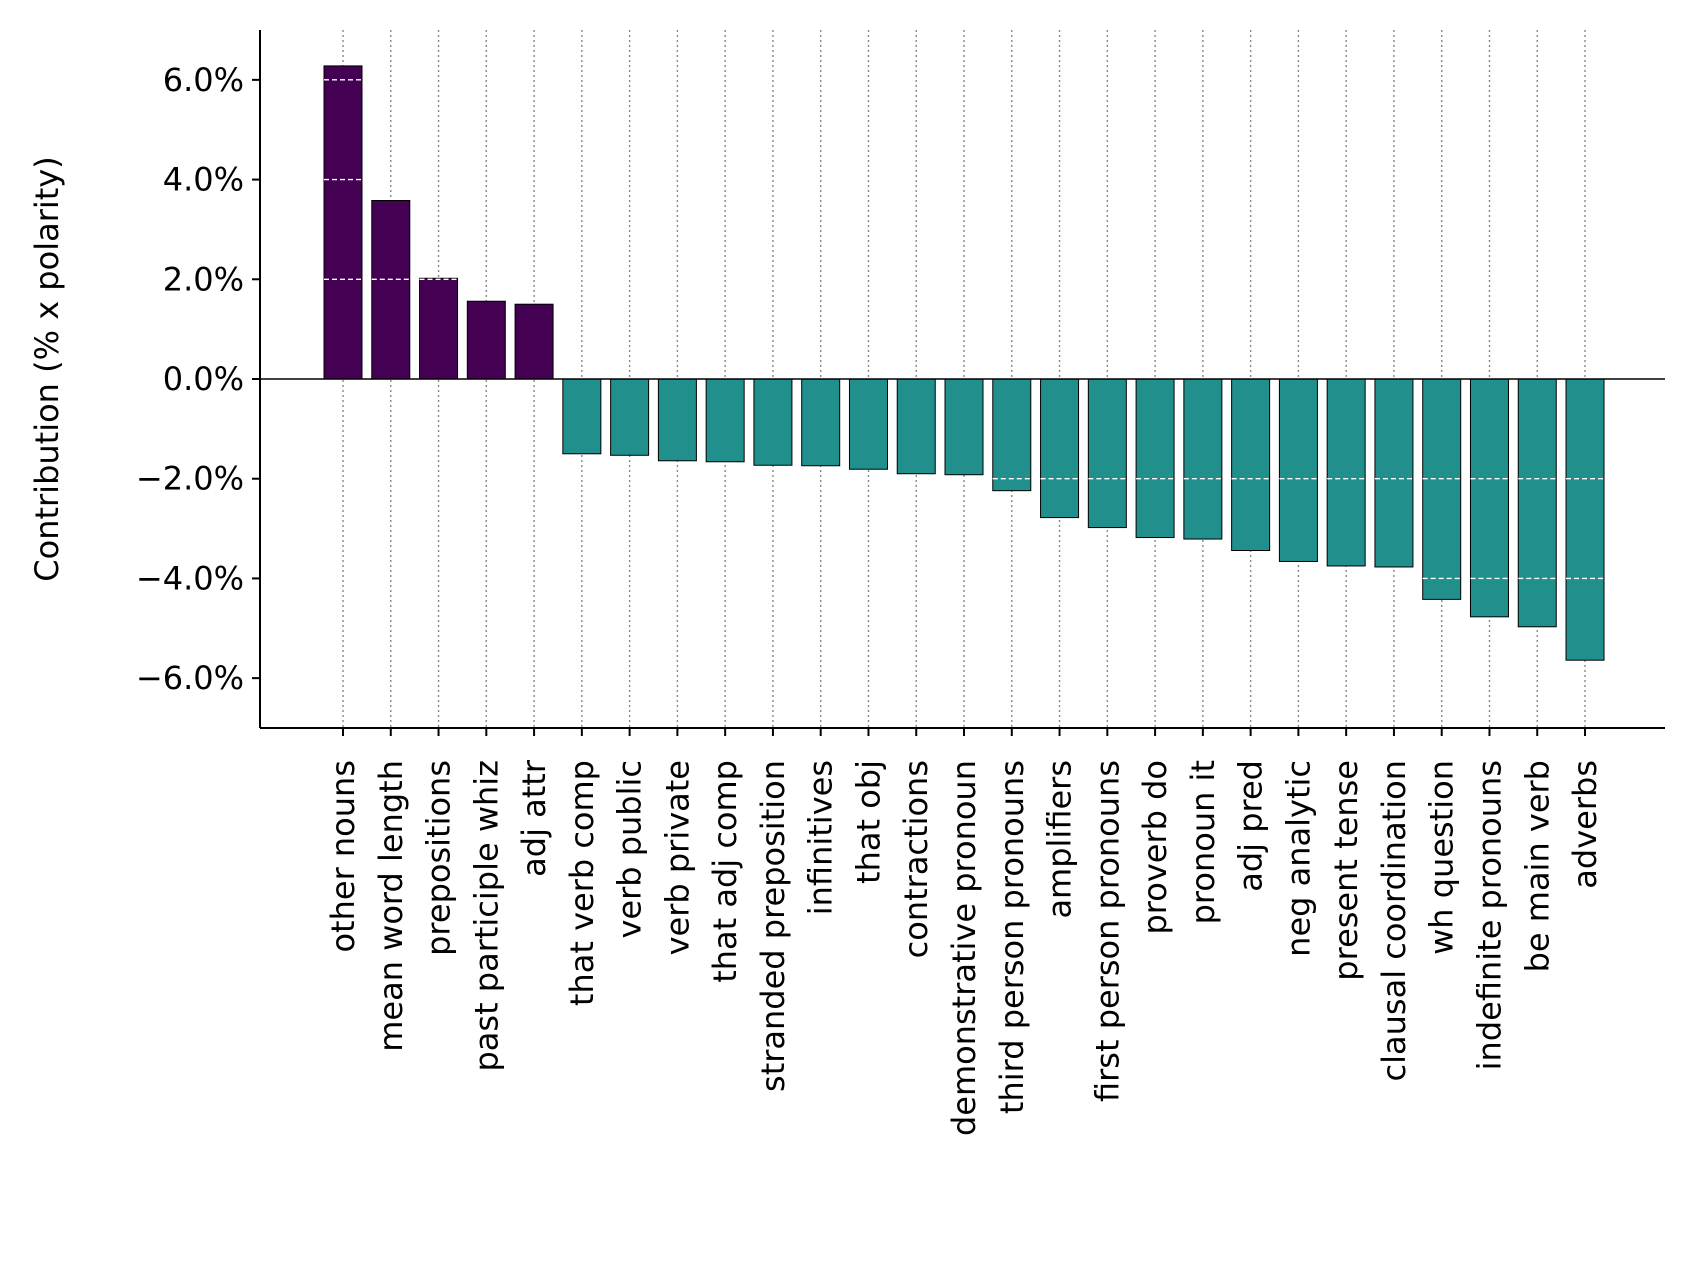  I want to click on x-tick-label: infinitives, so click(821, 837).